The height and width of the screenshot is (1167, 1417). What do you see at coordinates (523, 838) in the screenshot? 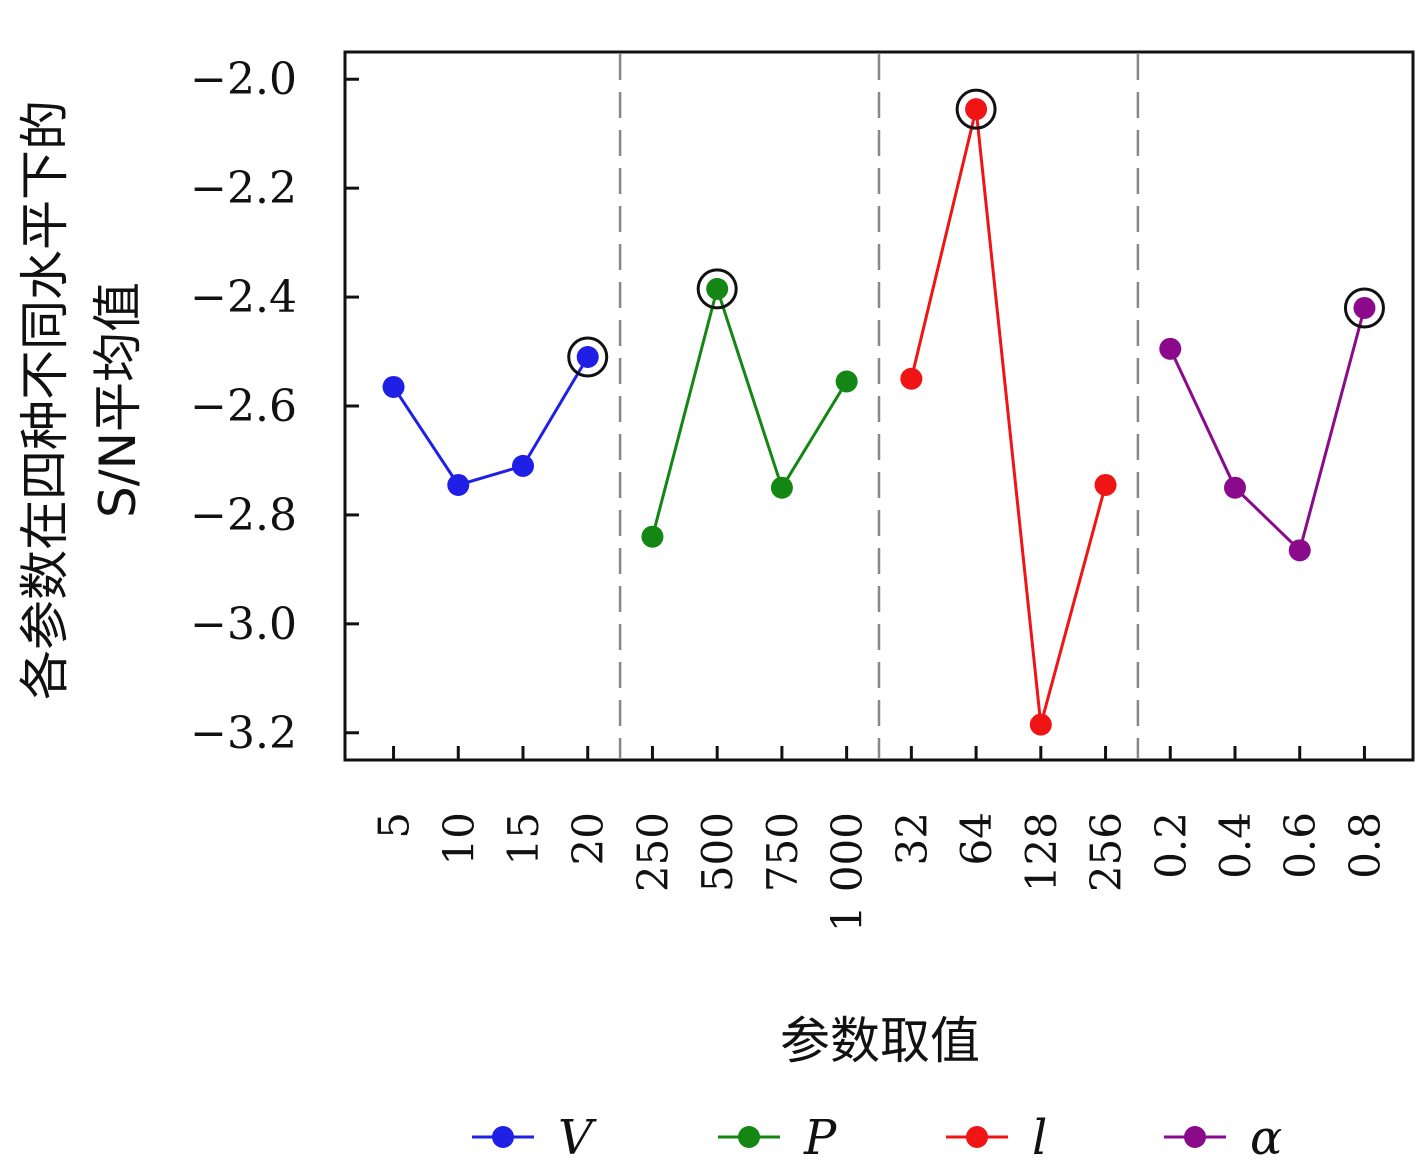
I see `x-tick-label: 15` at bounding box center [523, 838].